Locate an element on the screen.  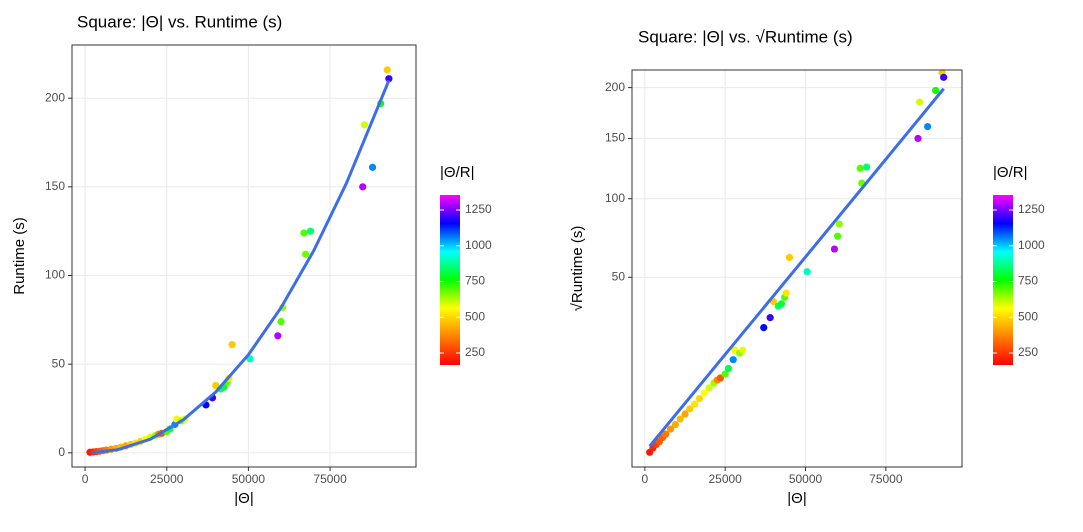
y-axis-label: √Runtime (s) is located at coordinates (577, 269).